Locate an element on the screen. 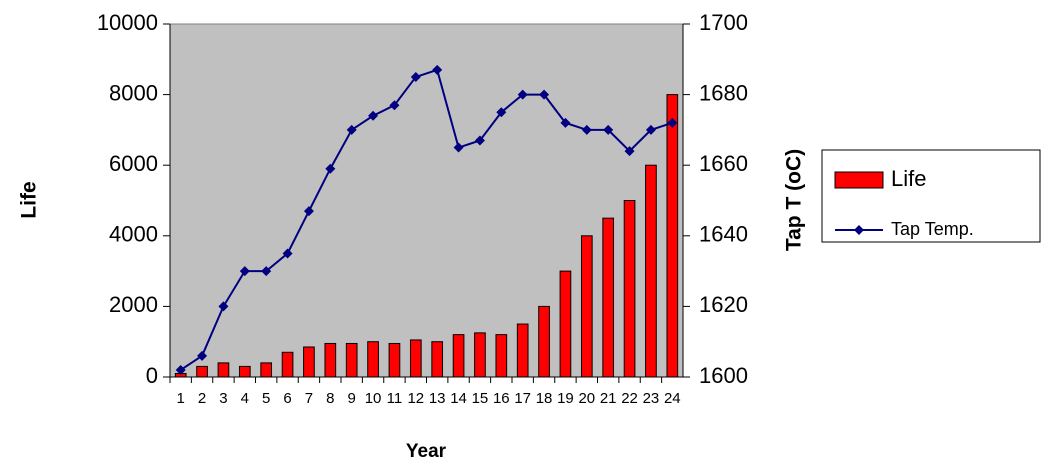 The height and width of the screenshot is (466, 1043). legend-label: Tap Temp. is located at coordinates (932, 229).